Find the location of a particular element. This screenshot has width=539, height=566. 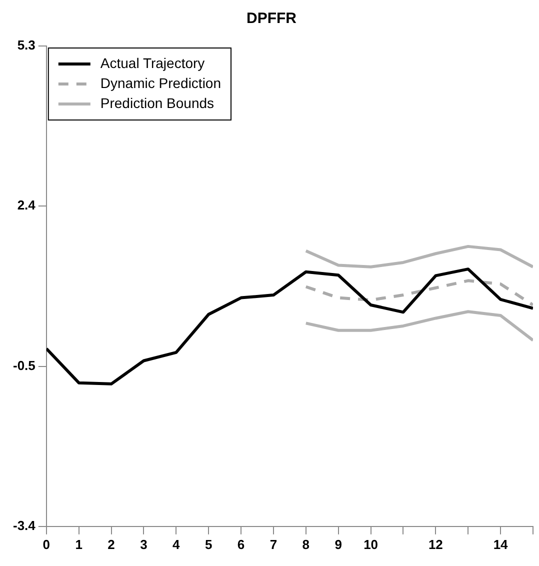

legend-label: Dynamic Prediction is located at coordinates (161, 82).